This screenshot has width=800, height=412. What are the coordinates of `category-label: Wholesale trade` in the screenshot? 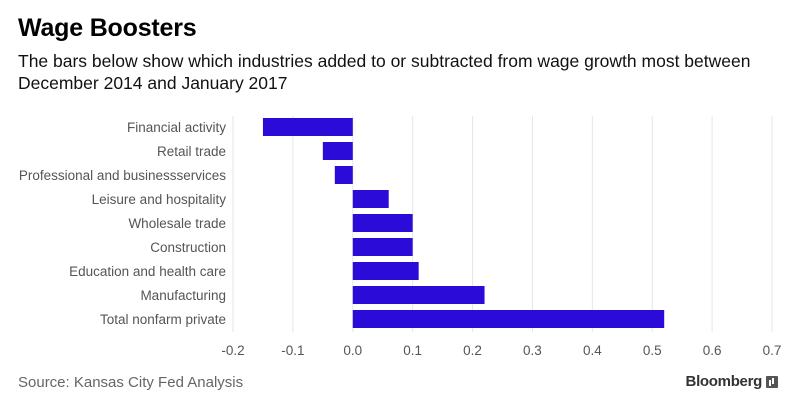 It's located at (177, 223).